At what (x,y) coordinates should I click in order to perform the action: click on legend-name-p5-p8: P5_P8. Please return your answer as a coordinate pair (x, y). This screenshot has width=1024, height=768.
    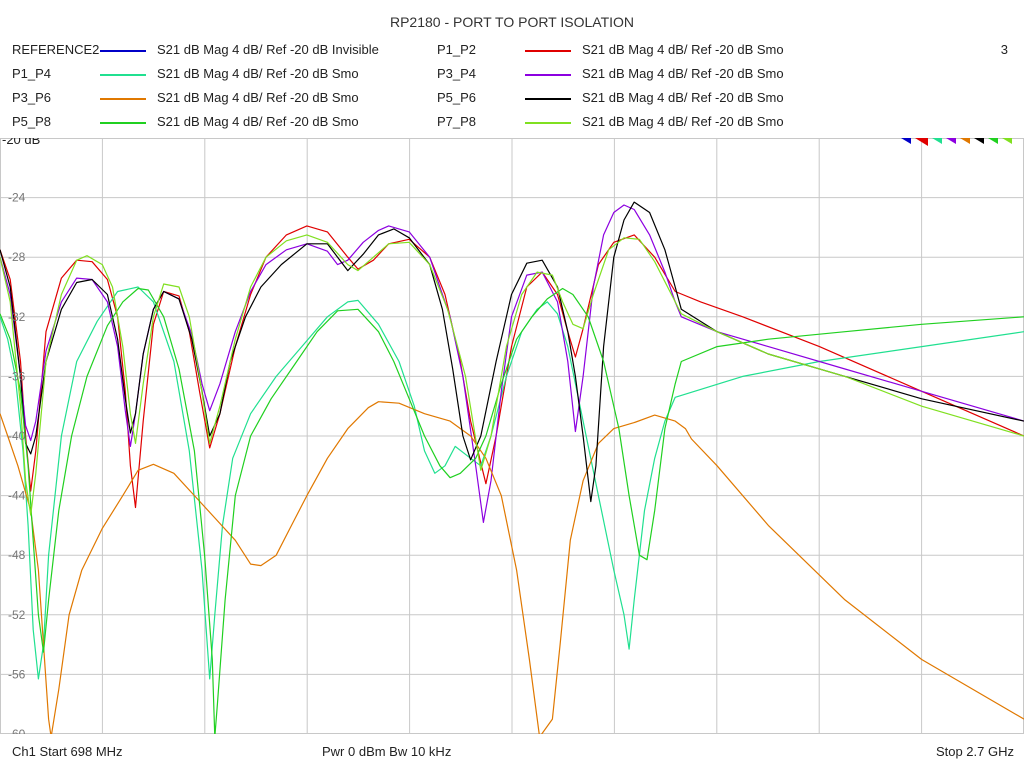
    Looking at the image, I should click on (32, 121).